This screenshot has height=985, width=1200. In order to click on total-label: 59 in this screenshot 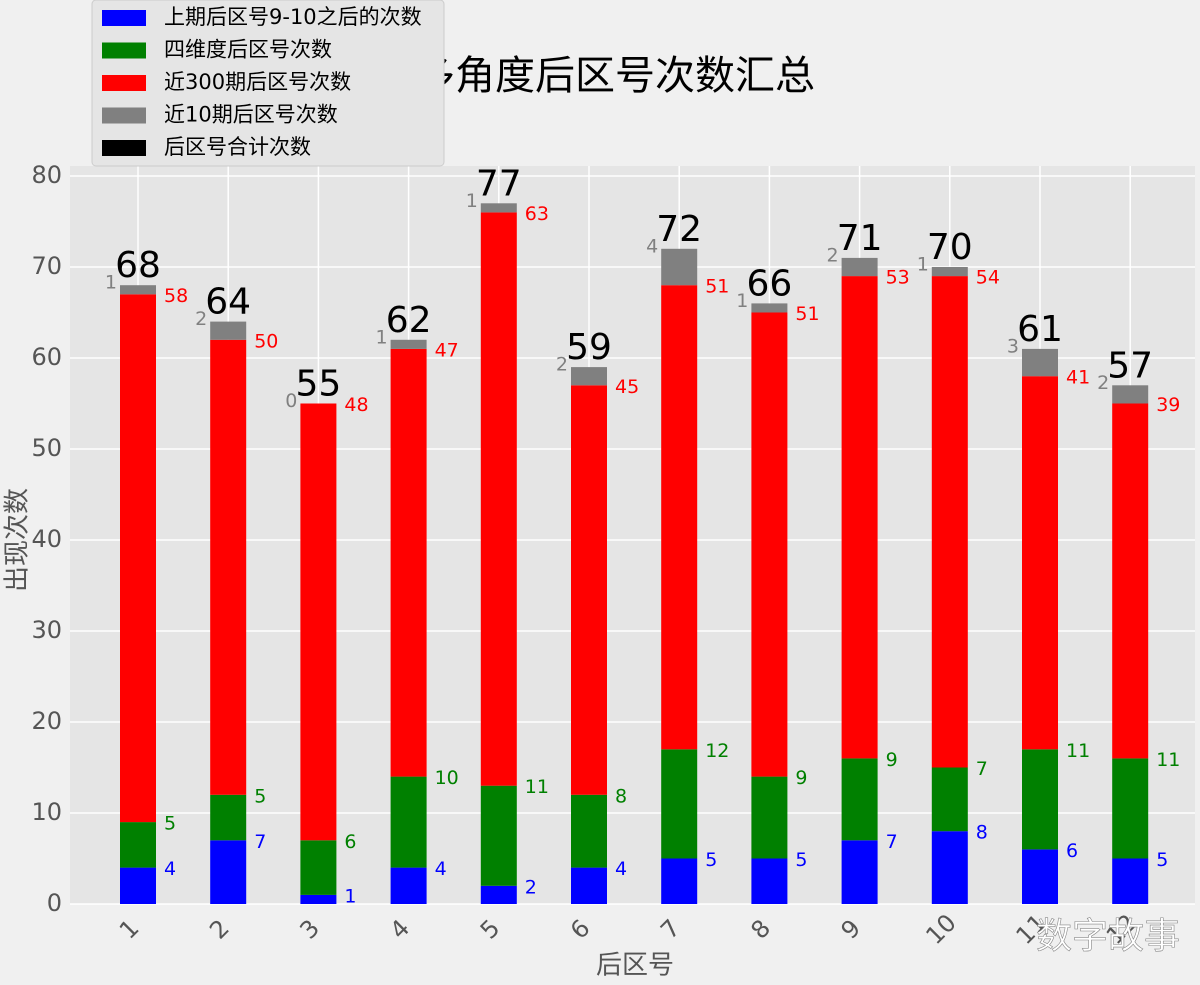, I will do `click(589, 347)`.